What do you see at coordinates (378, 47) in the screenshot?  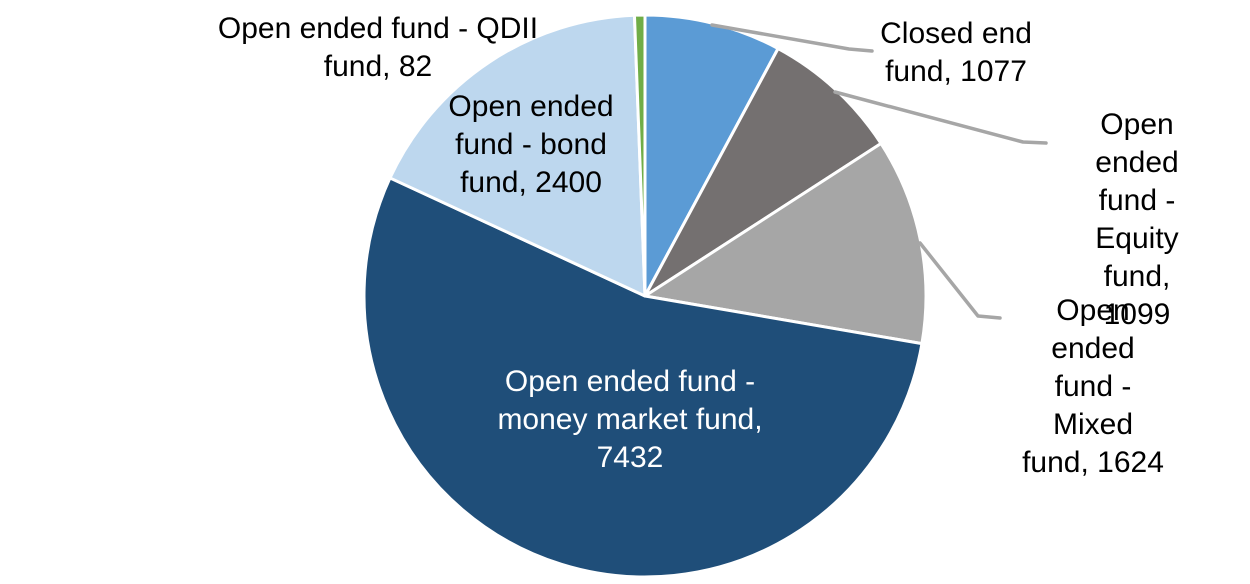 I see `slice-label-qdii-fund: Open ended fund - QDII fund, 82` at bounding box center [378, 47].